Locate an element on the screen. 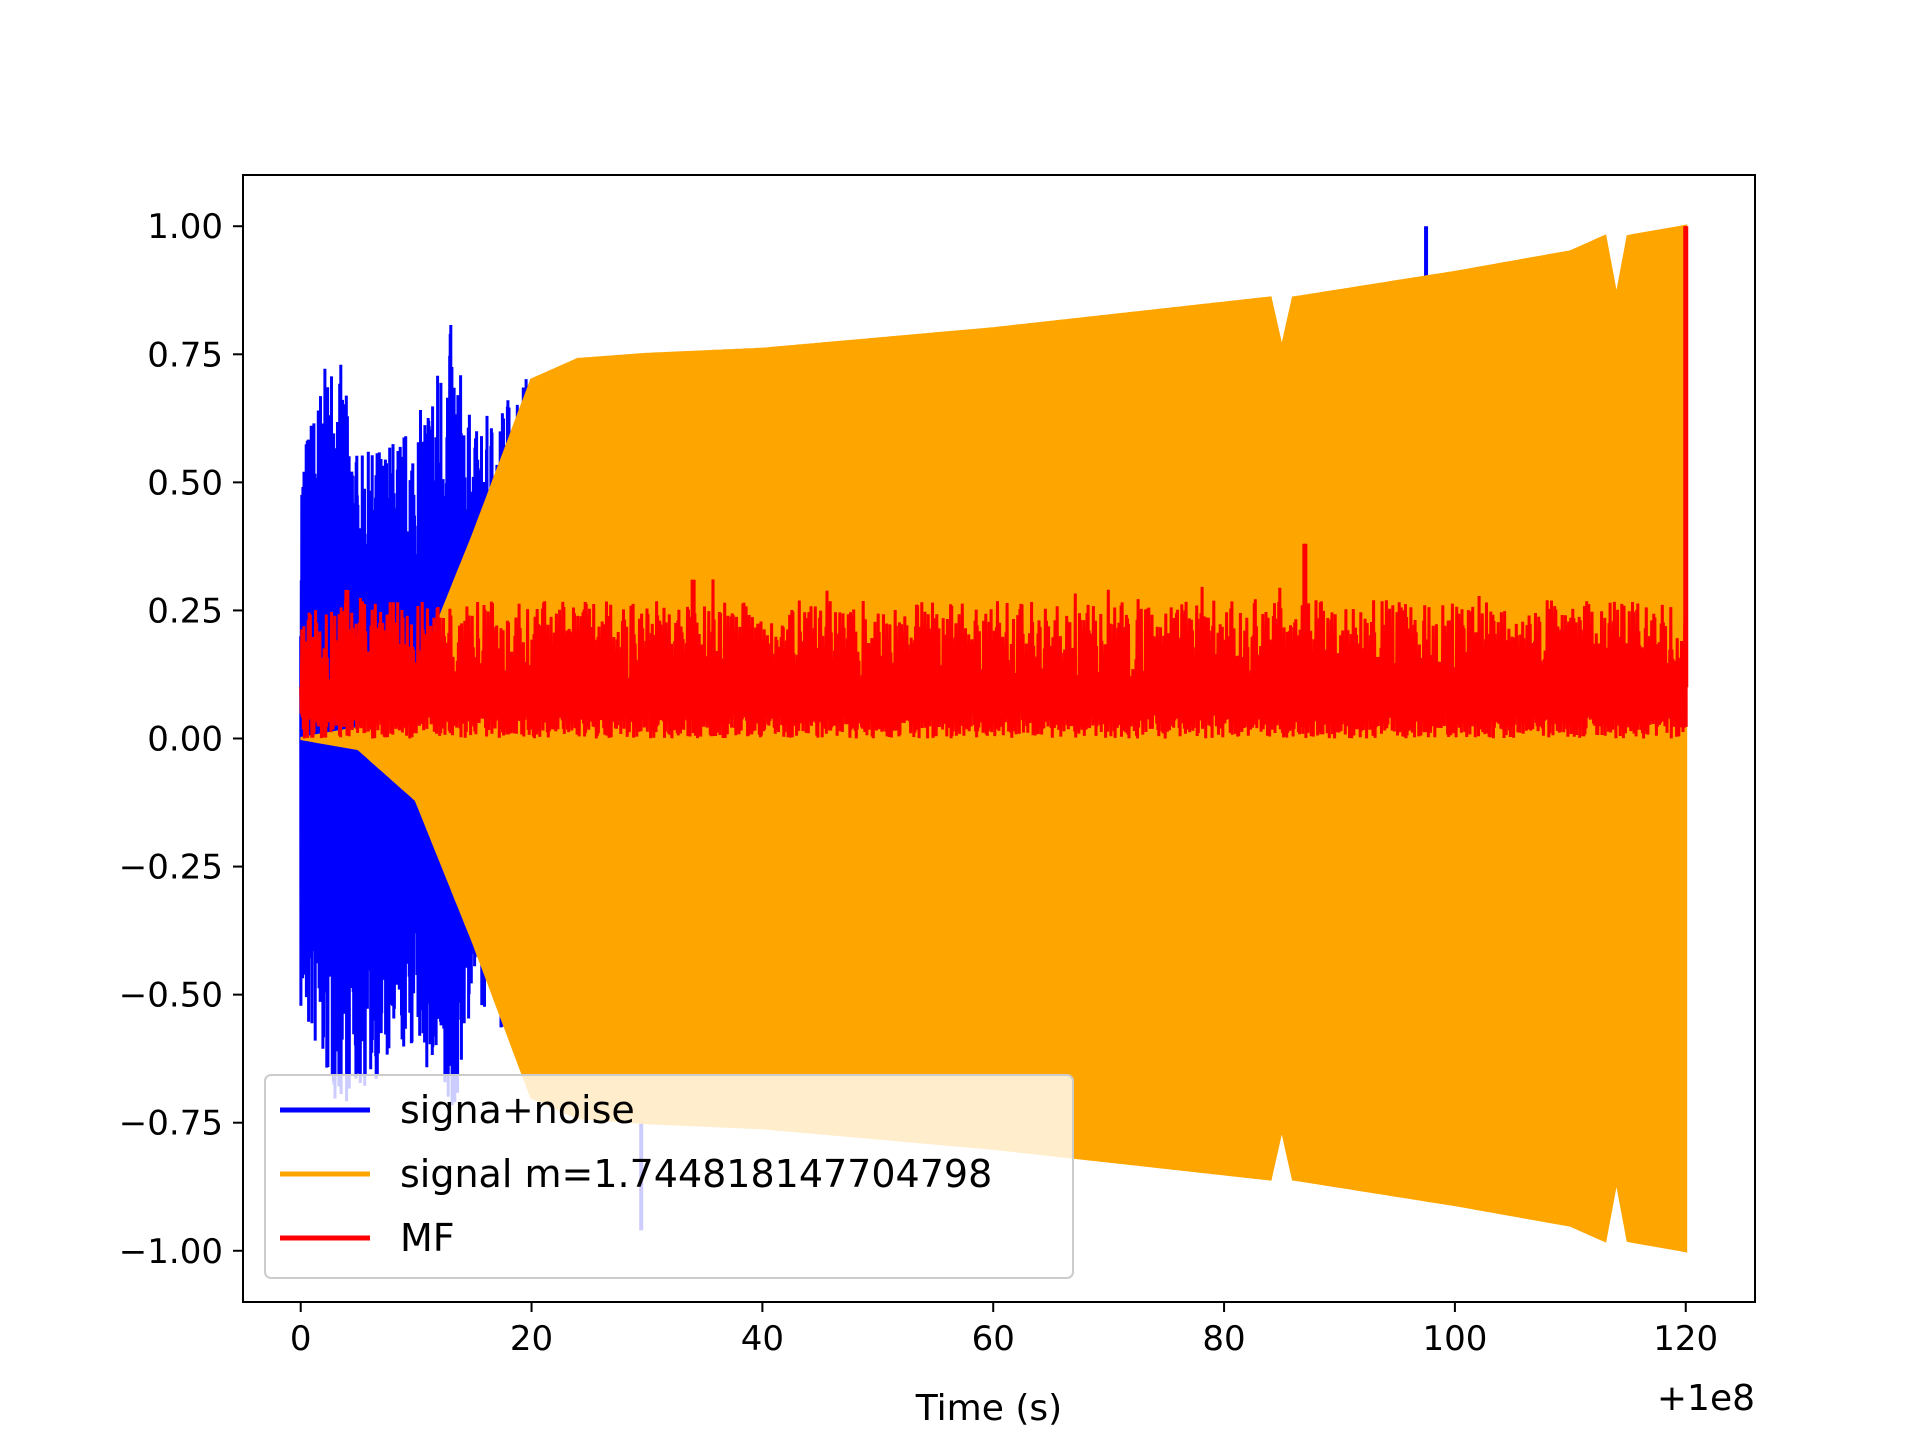  x-axis-offset-label: +1e8 is located at coordinates (1706, 1398).